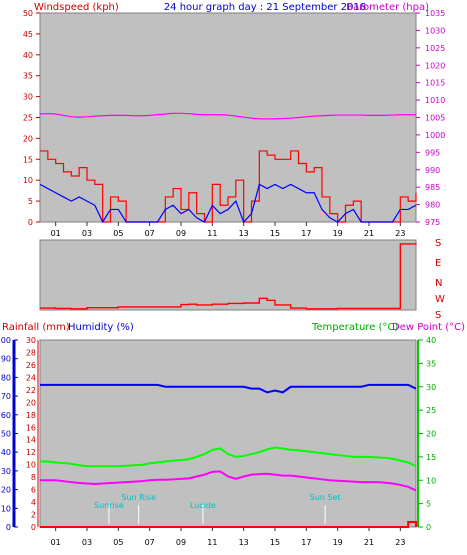 The image size is (467, 555). I want to click on temperature-y-axis: 0 5 10 15 20 25 30 35 40, so click(427, 434).